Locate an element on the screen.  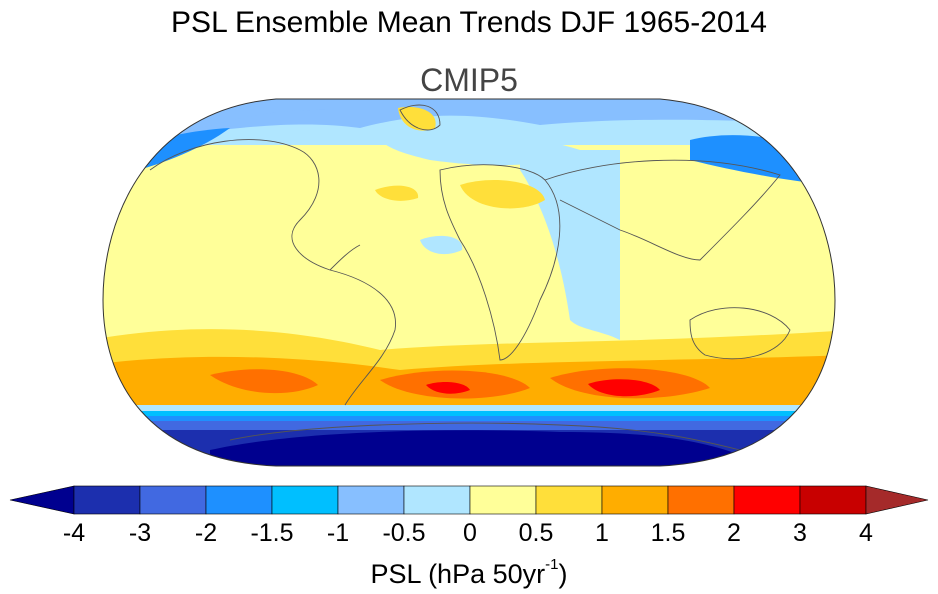
colorbar-boxes is located at coordinates (469, 500).